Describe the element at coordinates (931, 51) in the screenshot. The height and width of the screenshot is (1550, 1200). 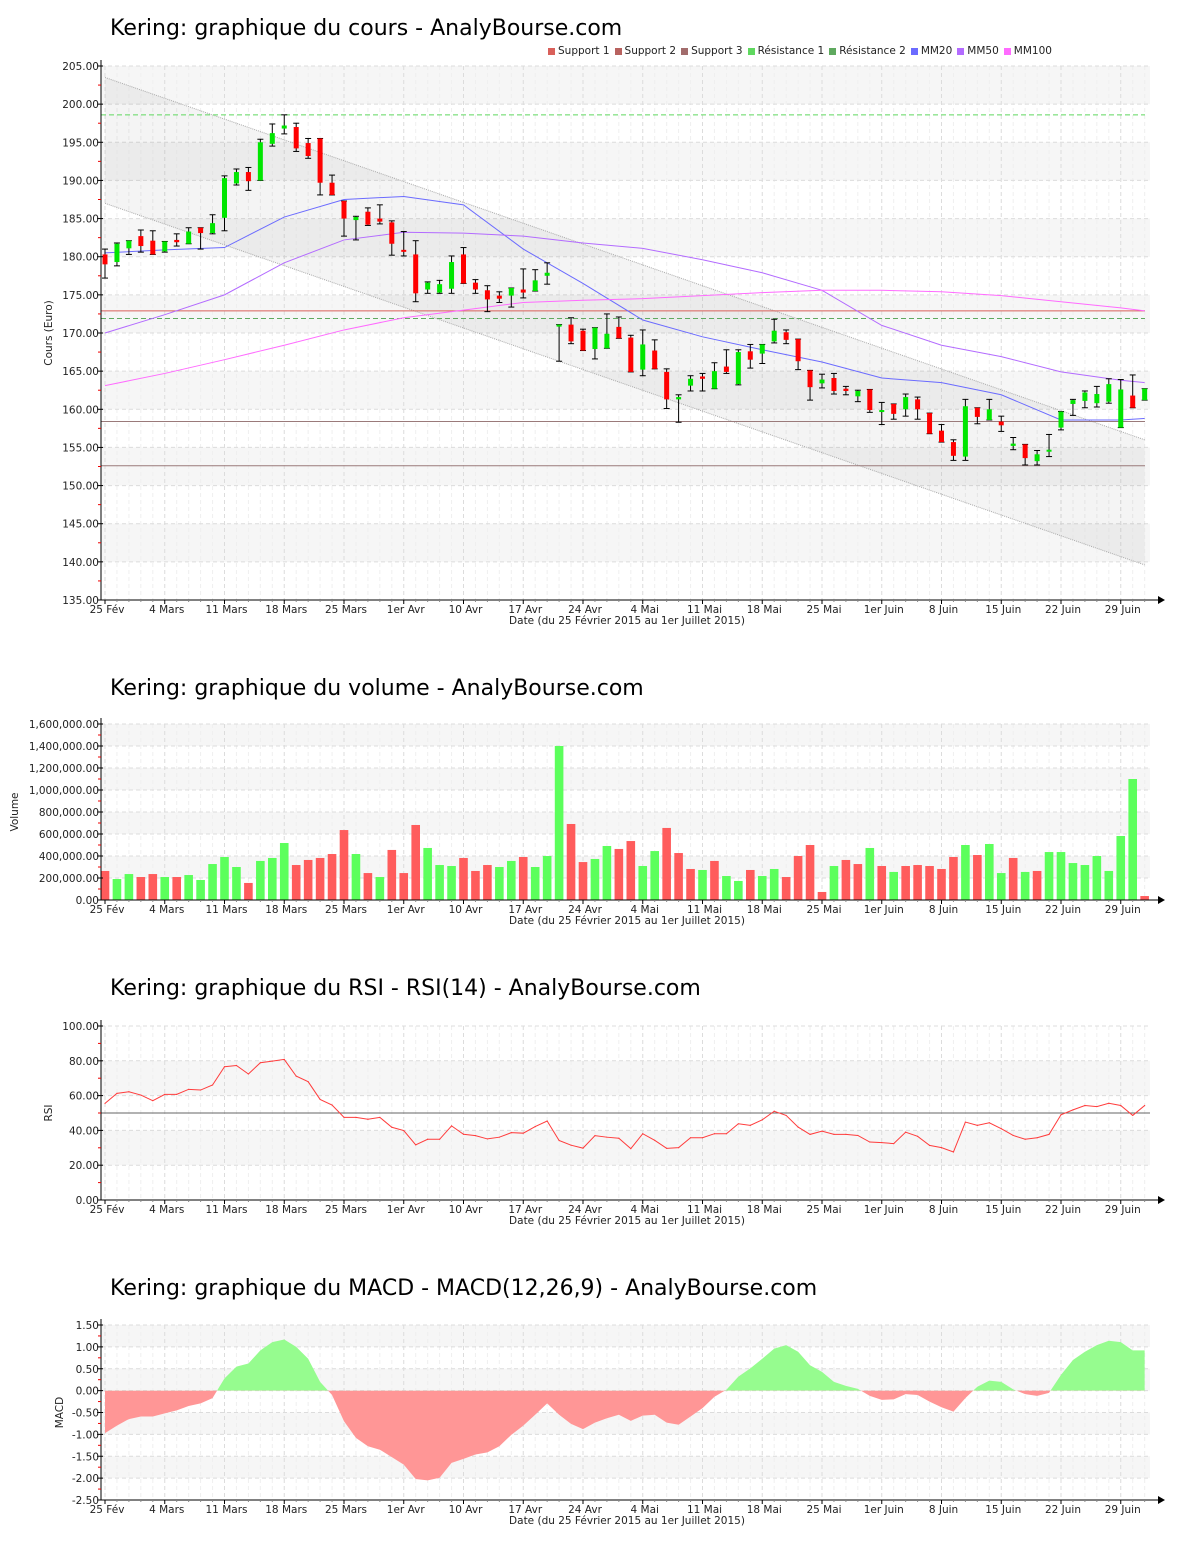
I see `legend-item: MM20` at that location.